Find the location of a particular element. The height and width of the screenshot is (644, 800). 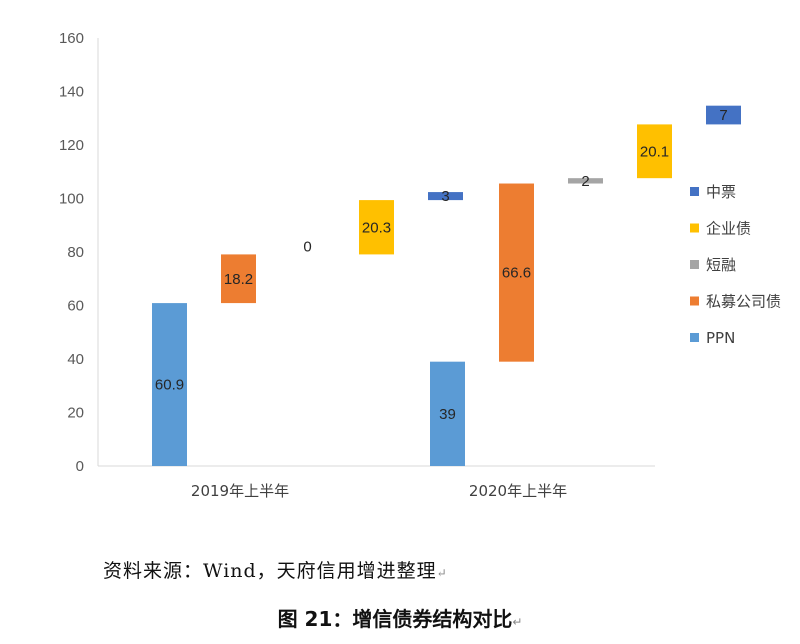

figure-caption: 图 21：增信债券结构对比↵ is located at coordinates (400, 619).